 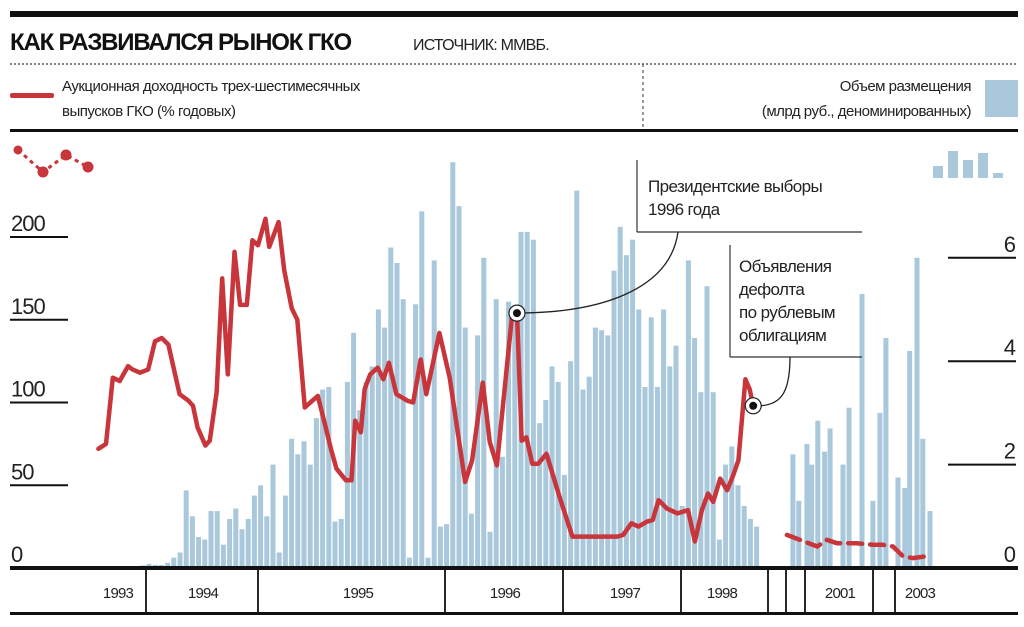 I want to click on left-tick-label: 150, so click(x=28, y=306).